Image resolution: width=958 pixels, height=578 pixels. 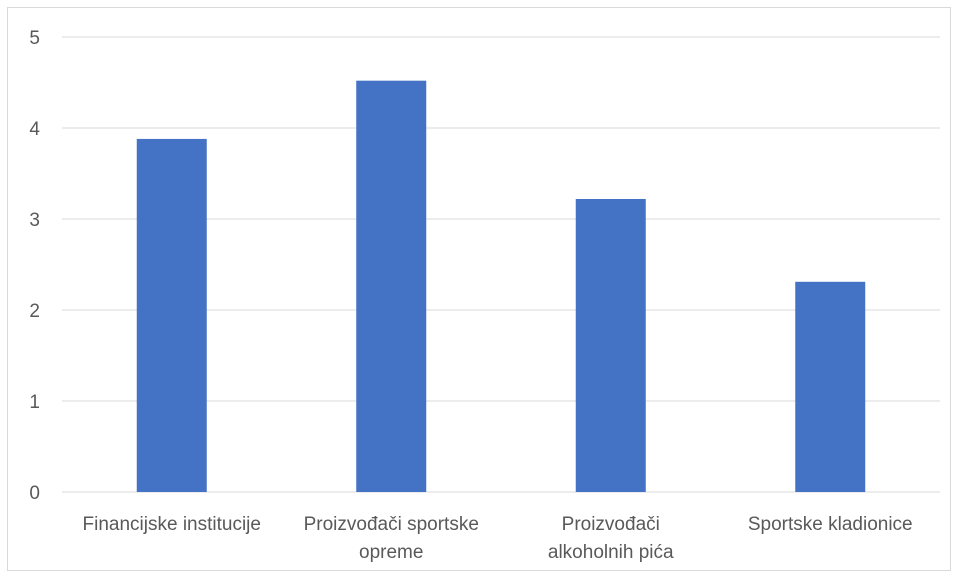 What do you see at coordinates (611, 538) in the screenshot?
I see `x-tick-label: Proizvođači alkoholnih pića` at bounding box center [611, 538].